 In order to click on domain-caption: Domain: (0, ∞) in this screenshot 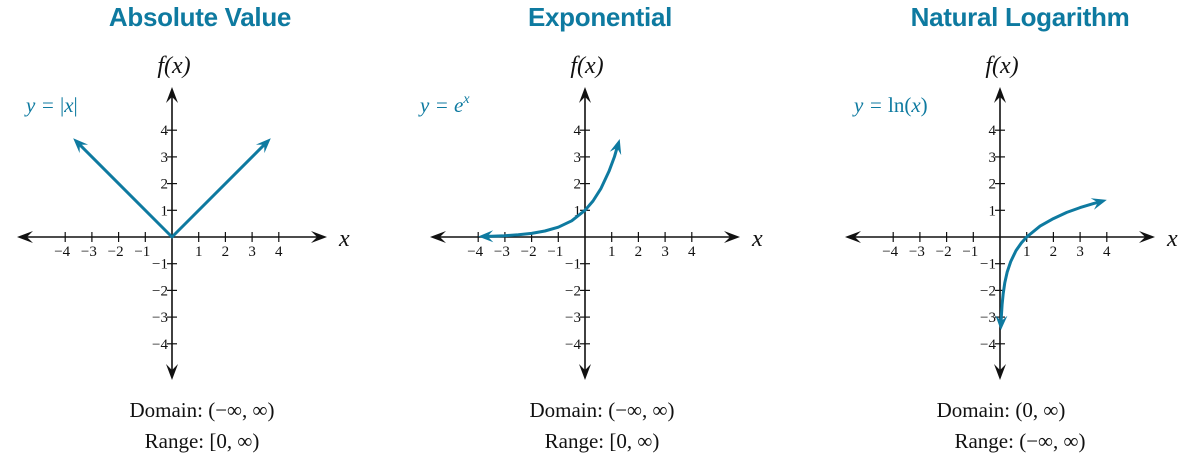, I will do `click(1001, 410)`.